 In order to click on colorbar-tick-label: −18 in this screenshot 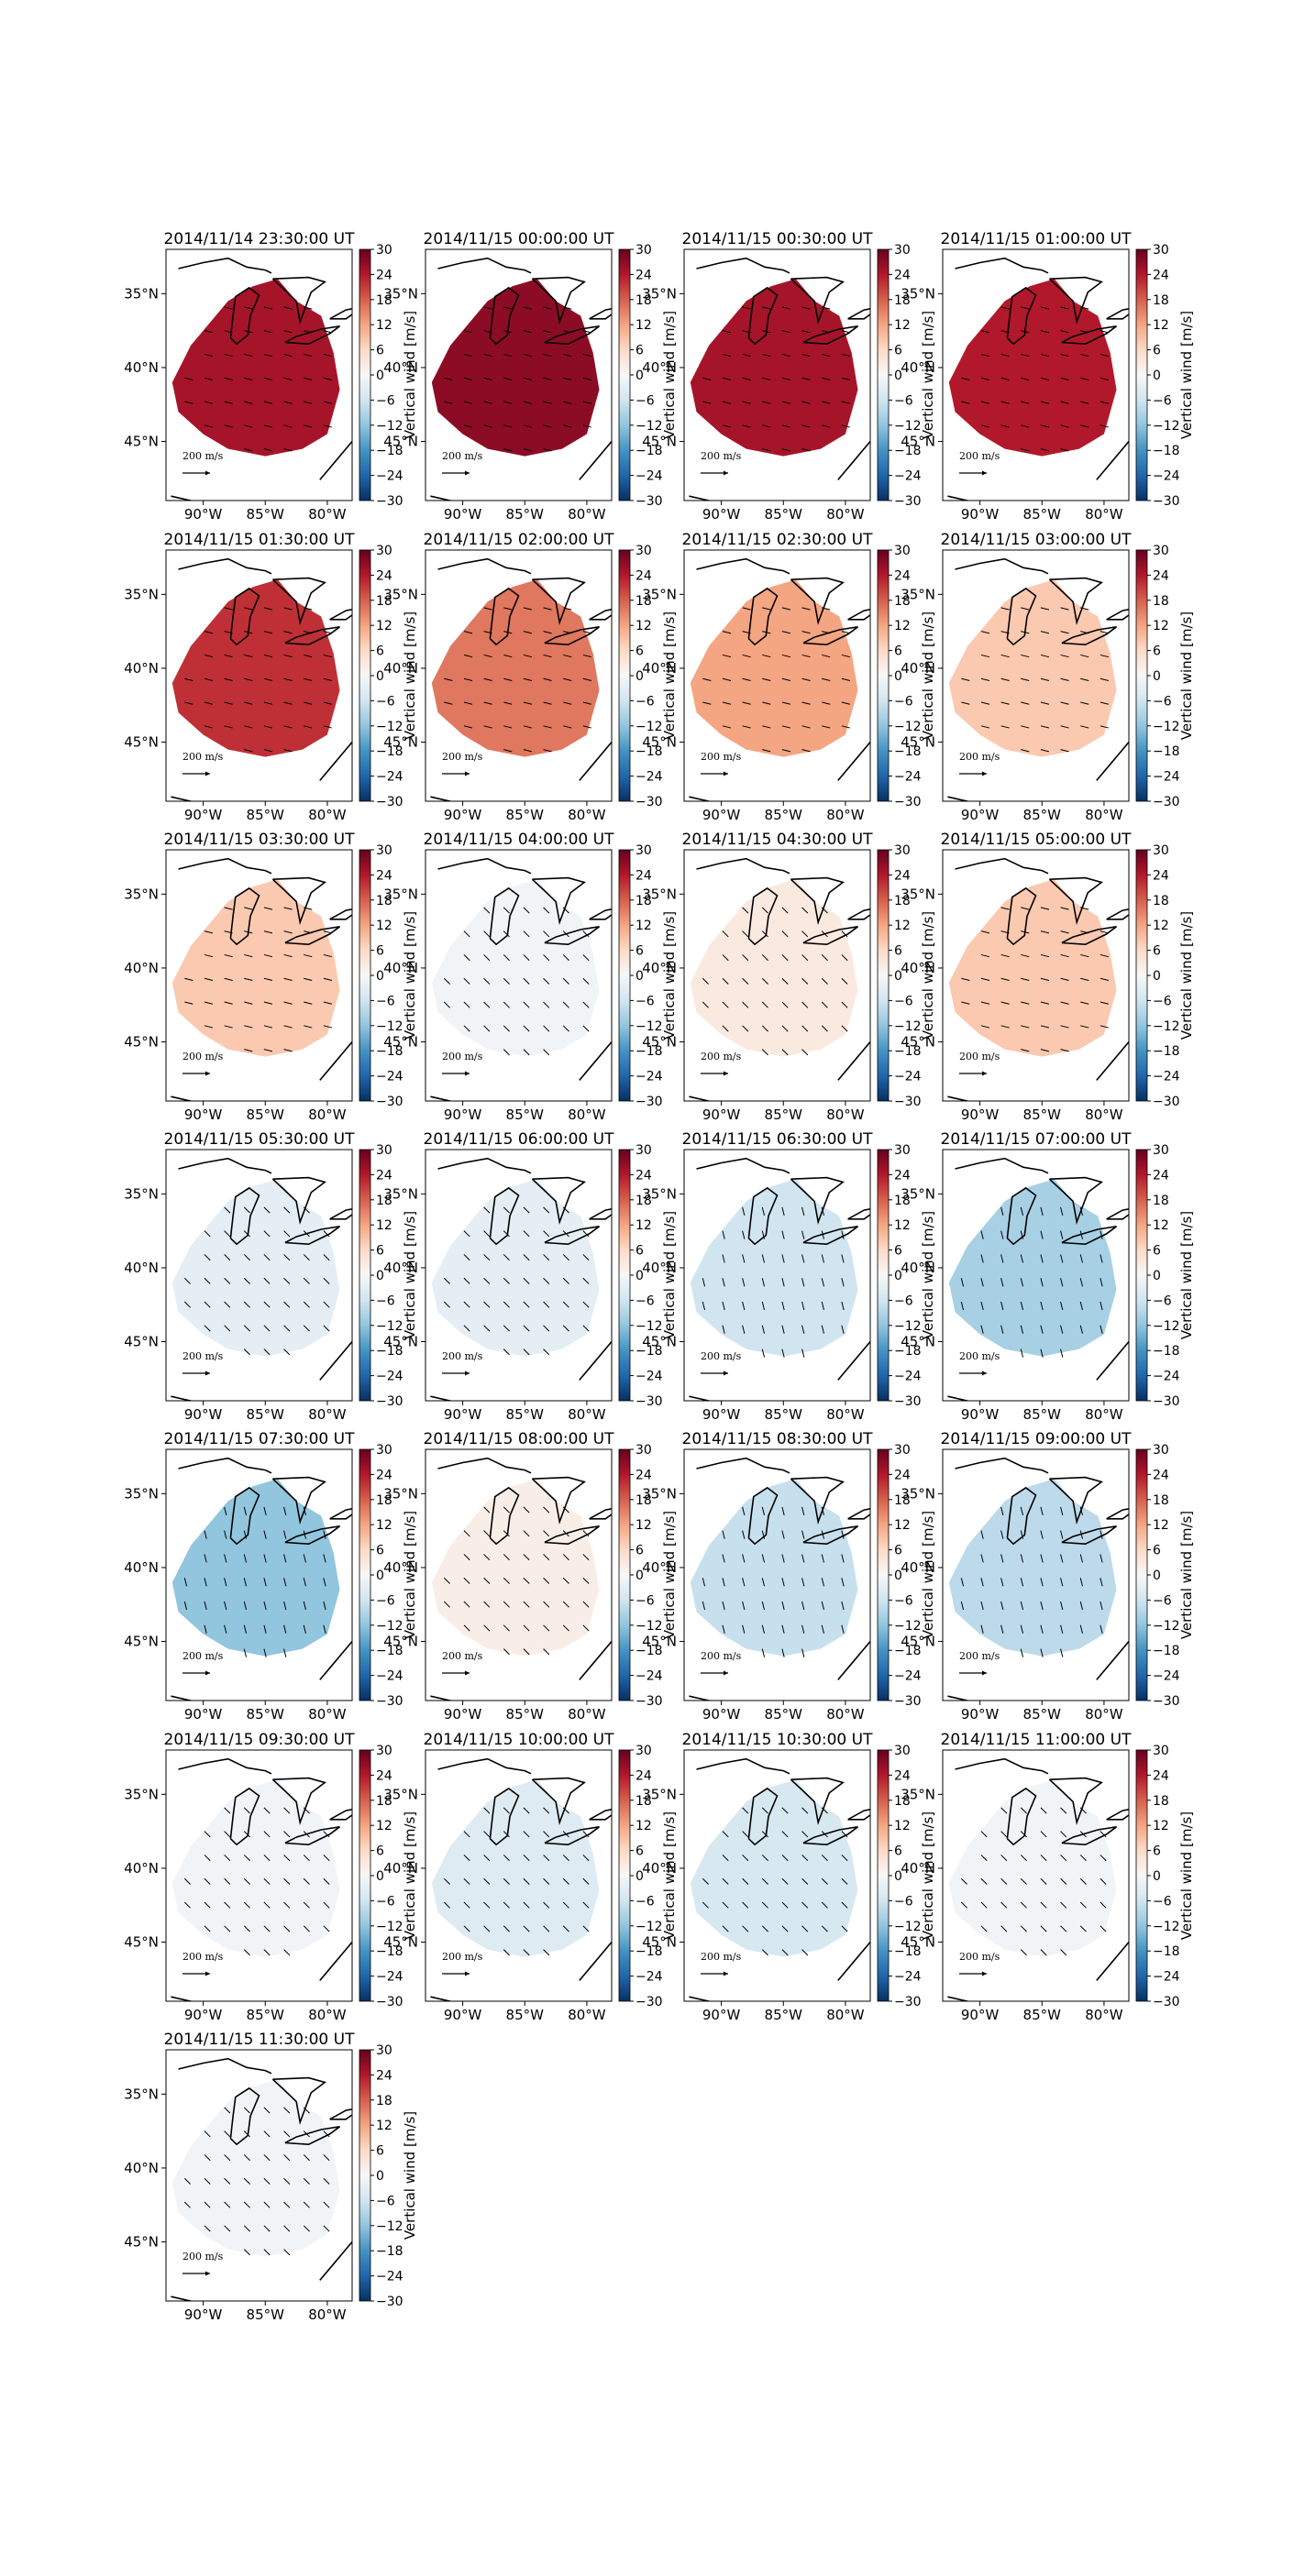, I will do `click(908, 1351)`.